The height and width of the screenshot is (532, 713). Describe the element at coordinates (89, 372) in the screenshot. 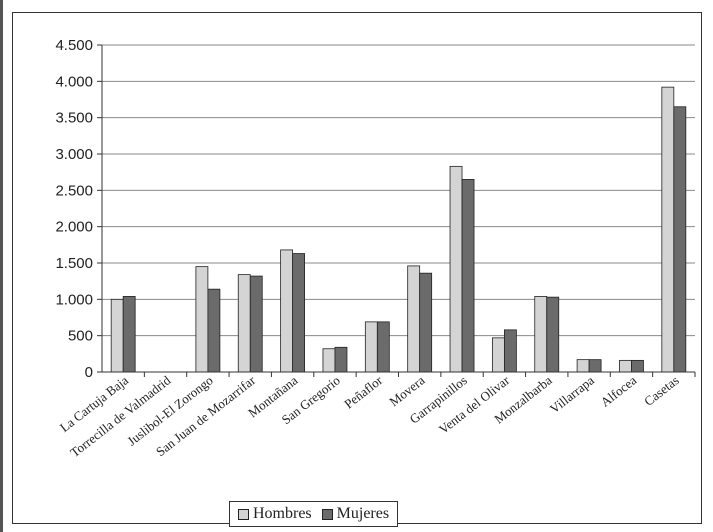

I see `y-tick-label: 0` at that location.